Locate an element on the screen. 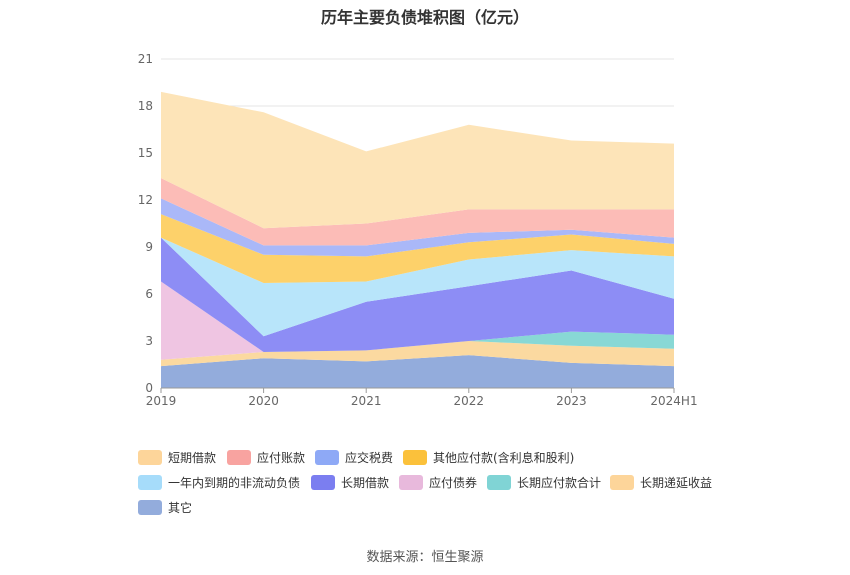 The height and width of the screenshot is (575, 850). legend-item: 长期应付款合计 is located at coordinates (544, 482).